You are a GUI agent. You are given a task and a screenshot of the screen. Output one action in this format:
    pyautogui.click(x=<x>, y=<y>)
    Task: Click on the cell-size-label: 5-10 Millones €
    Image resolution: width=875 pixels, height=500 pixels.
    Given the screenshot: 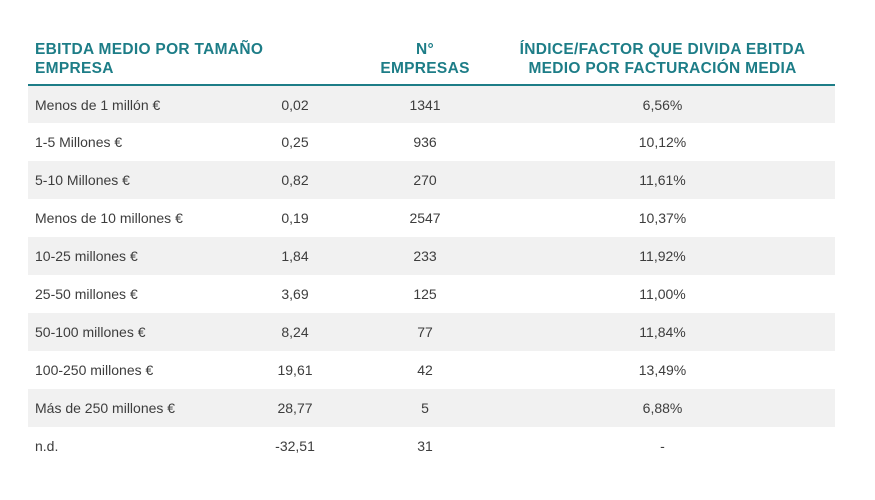 What is the action you would take?
    pyautogui.click(x=82, y=180)
    